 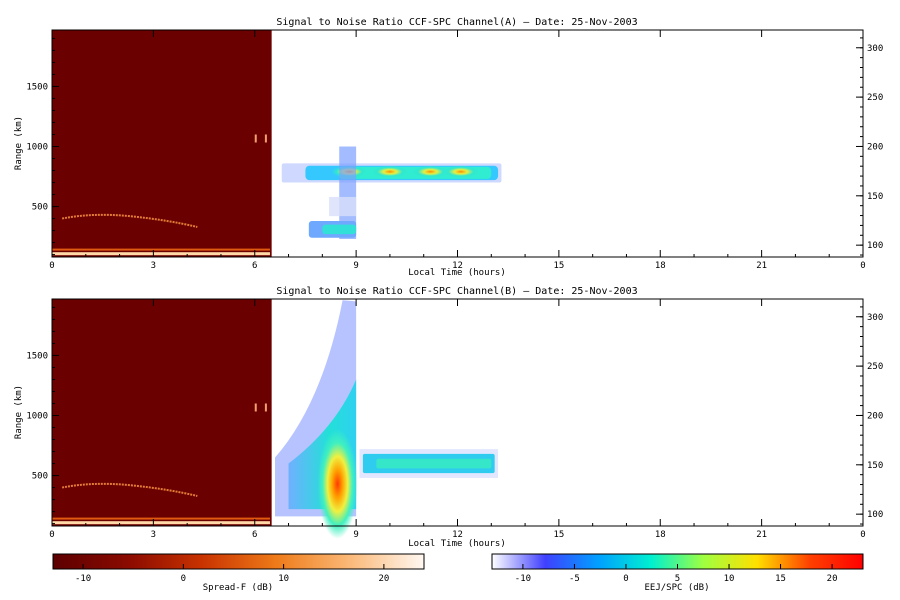 I want to click on colorbar-eej-label: EEJ/SPC (dB), so click(x=676, y=588).